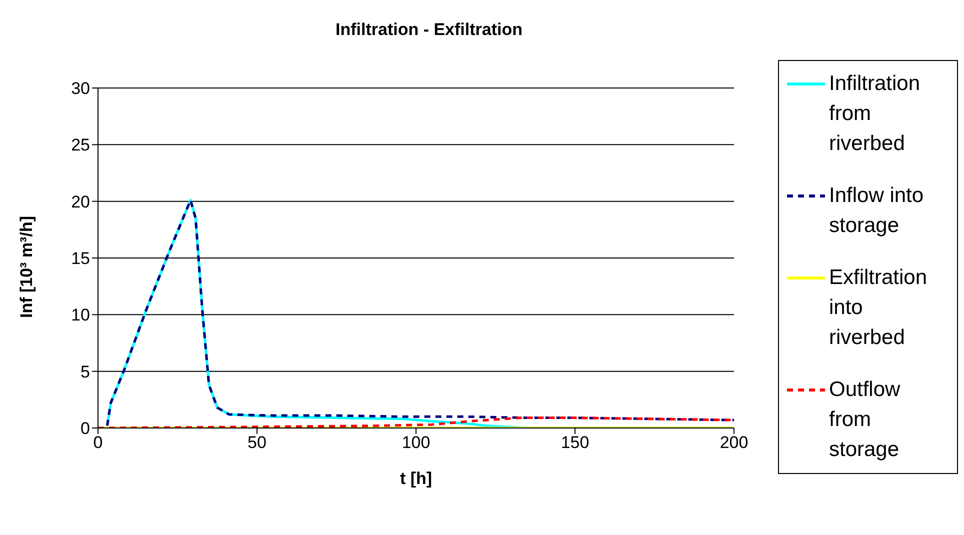 The width and height of the screenshot is (964, 535). What do you see at coordinates (877, 211) in the screenshot?
I see `legend-label: Inflow into storage` at bounding box center [877, 211].